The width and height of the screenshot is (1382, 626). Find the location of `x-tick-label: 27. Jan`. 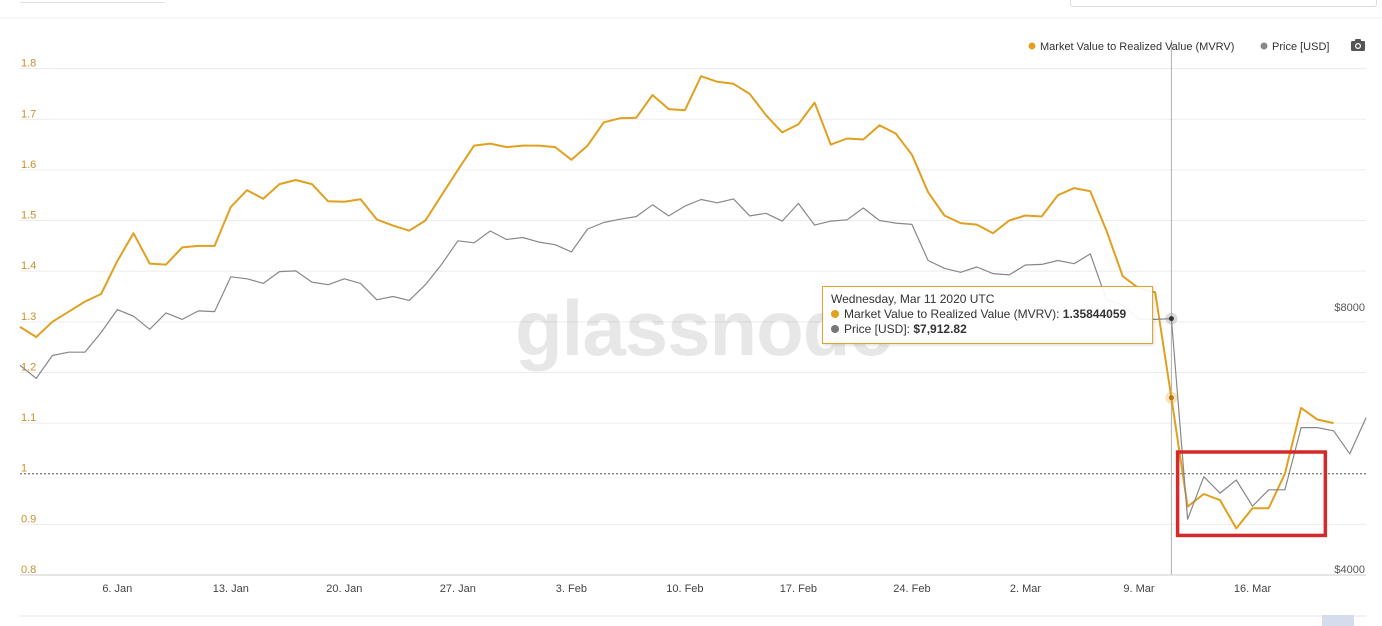

x-tick-label: 27. Jan is located at coordinates (458, 589).